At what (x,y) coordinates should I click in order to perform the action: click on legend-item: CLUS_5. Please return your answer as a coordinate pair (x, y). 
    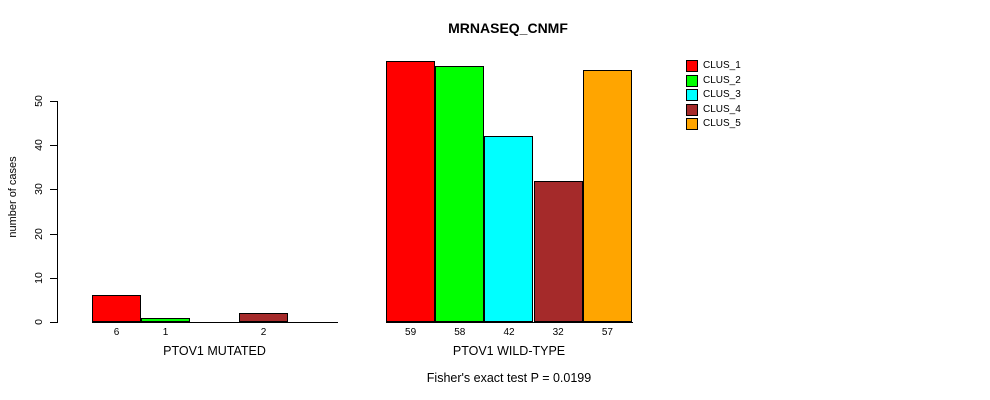
    Looking at the image, I should click on (713, 124).